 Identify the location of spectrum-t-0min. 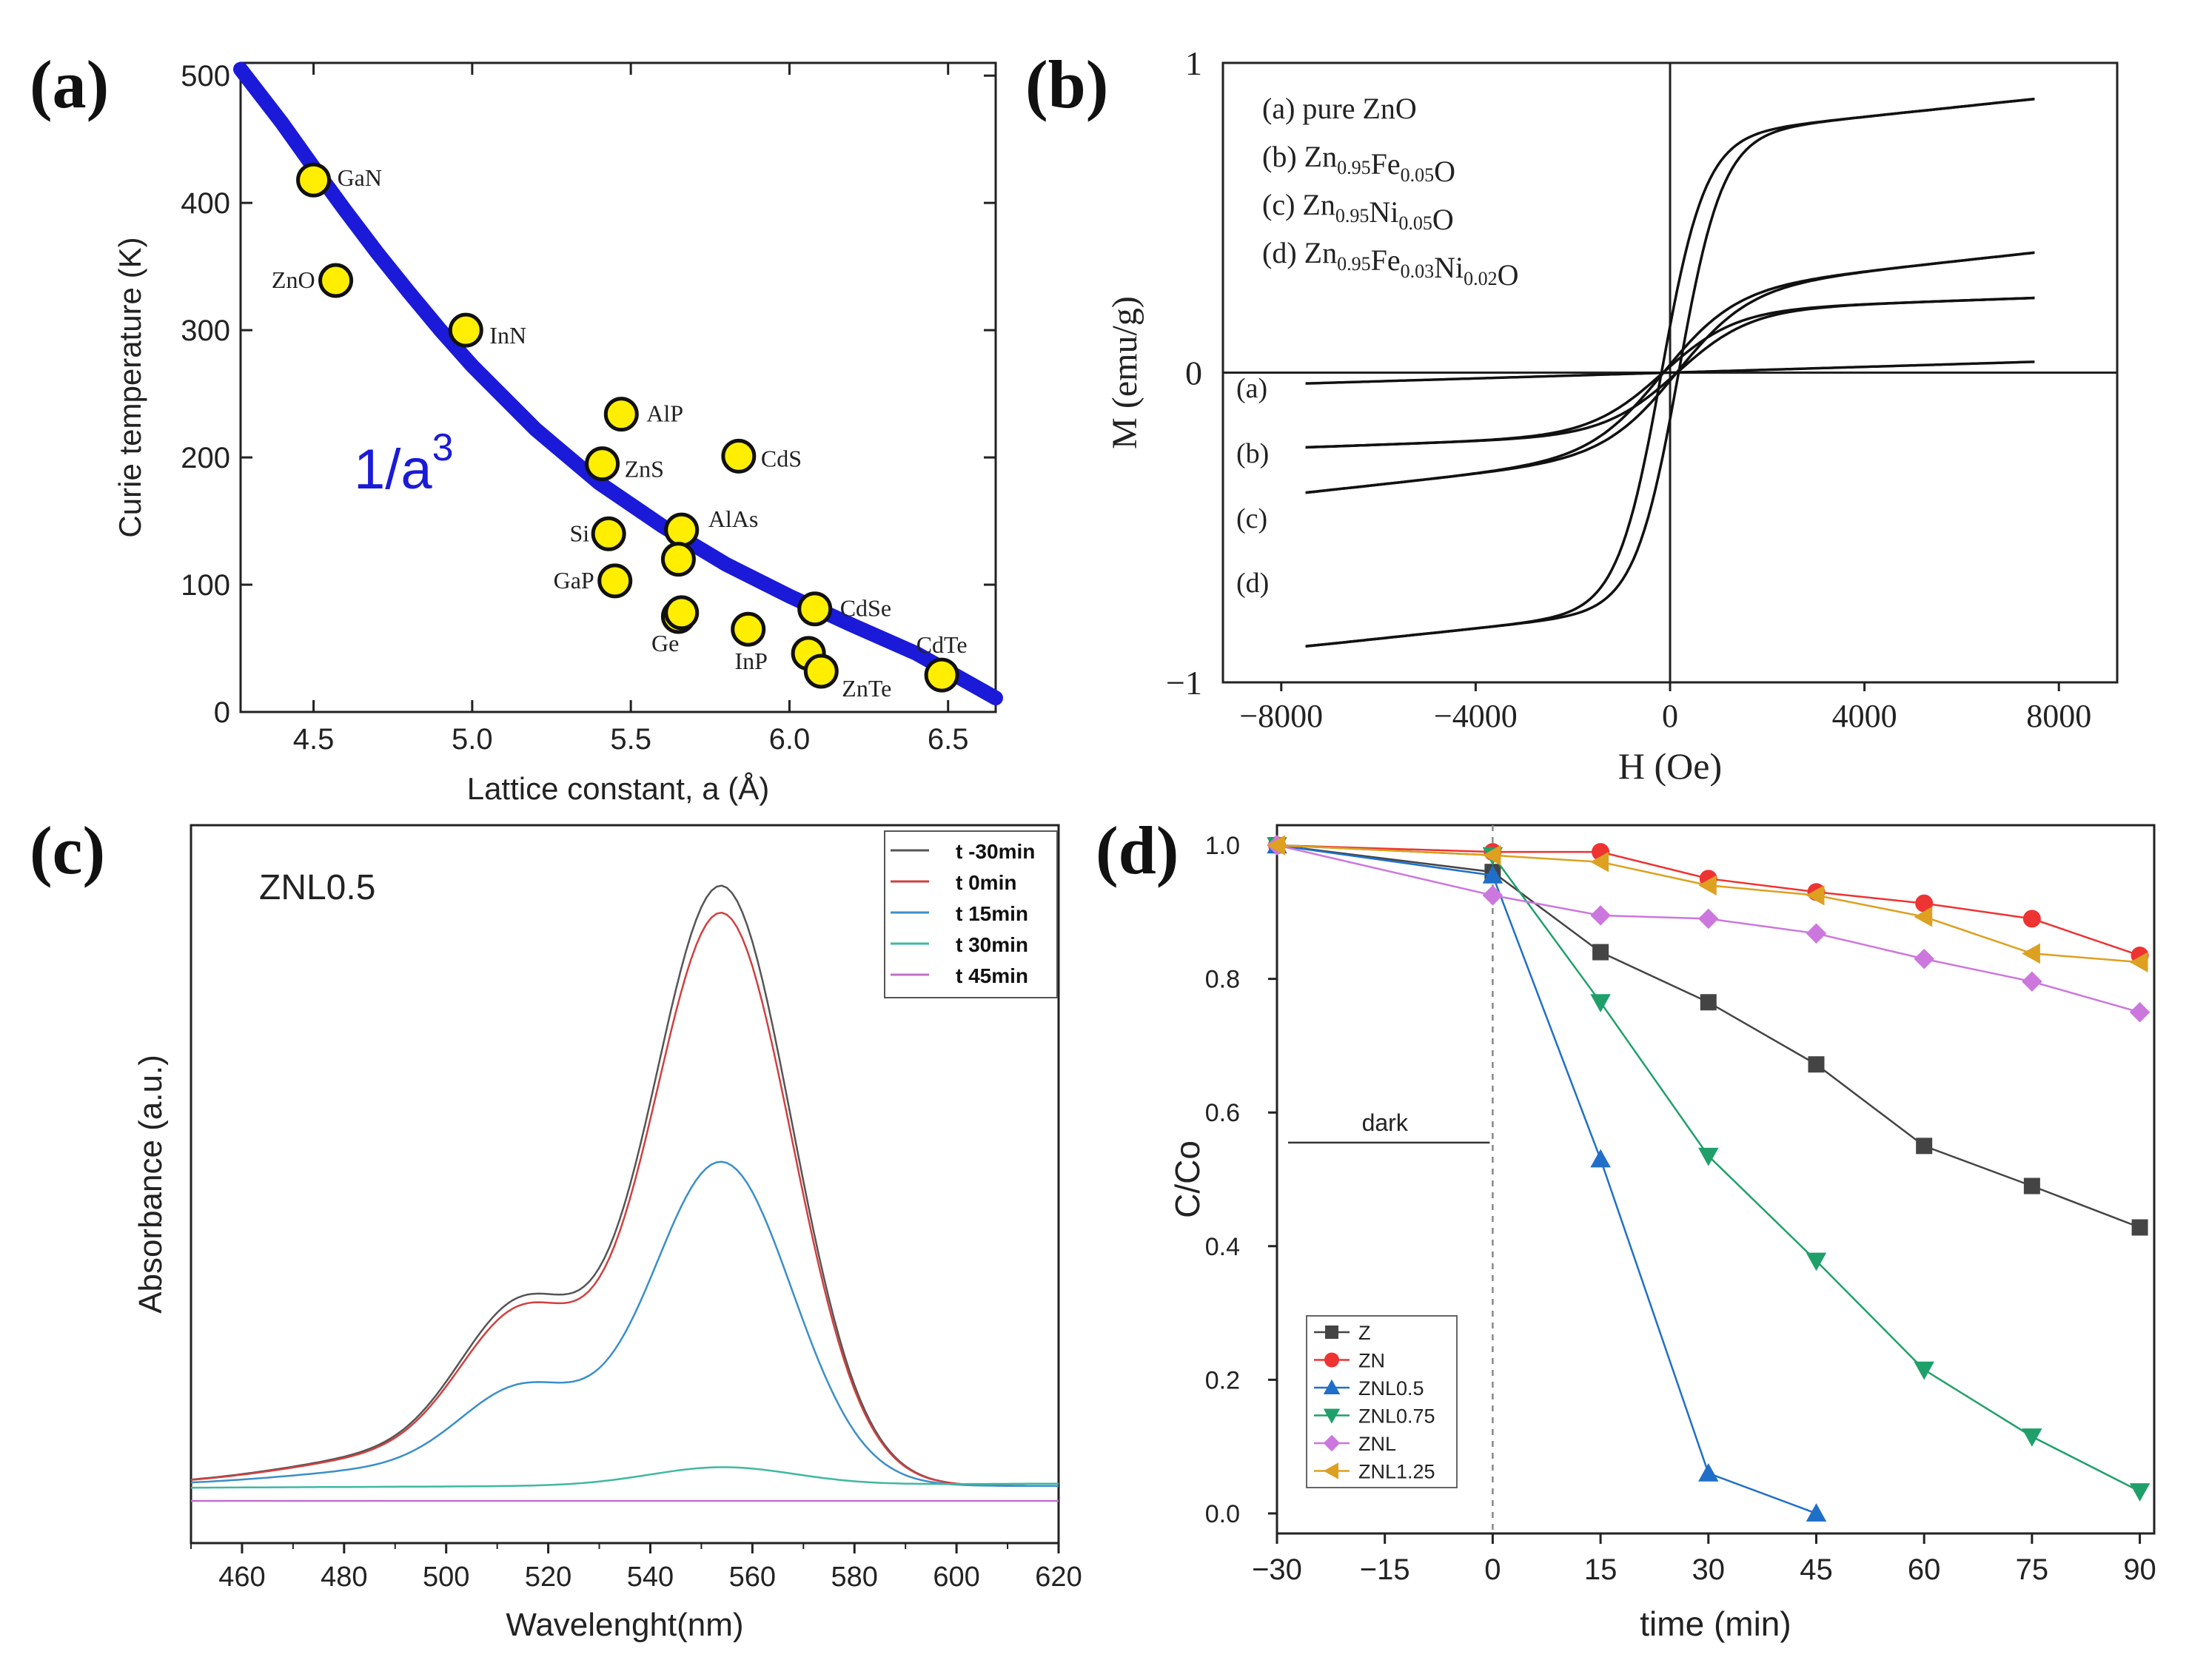
(624, 1199).